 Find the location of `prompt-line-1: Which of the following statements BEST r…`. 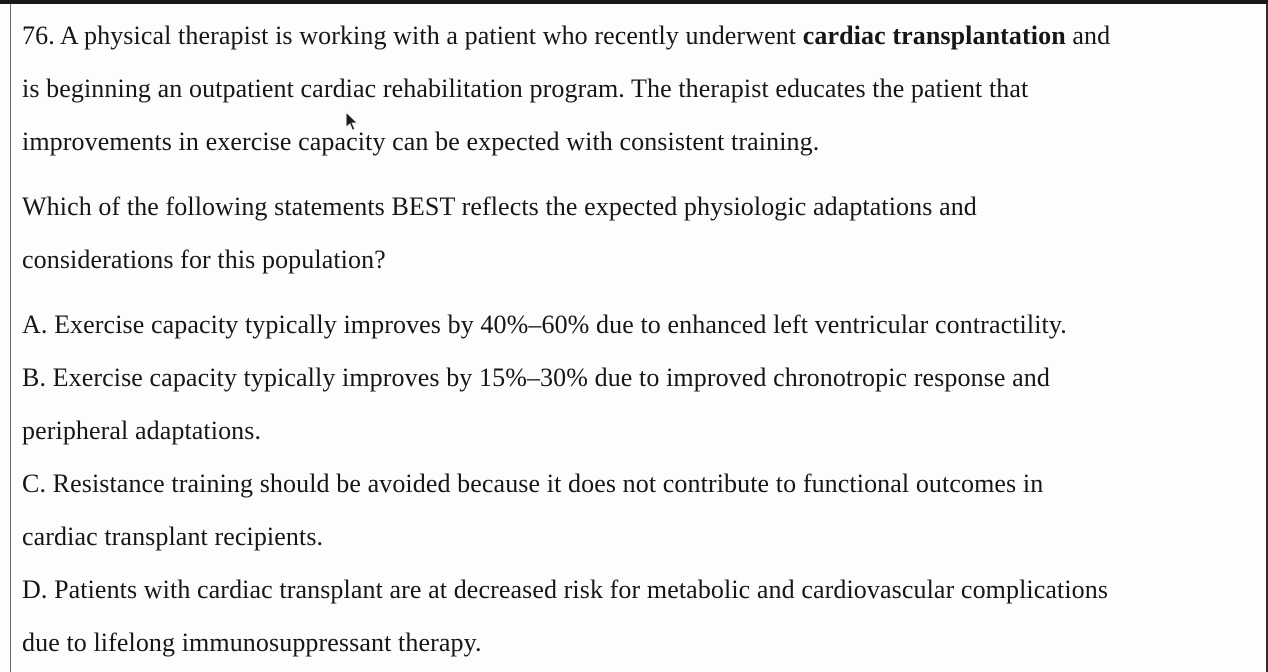

prompt-line-1: Which of the following statements BEST r… is located at coordinates (499, 206).